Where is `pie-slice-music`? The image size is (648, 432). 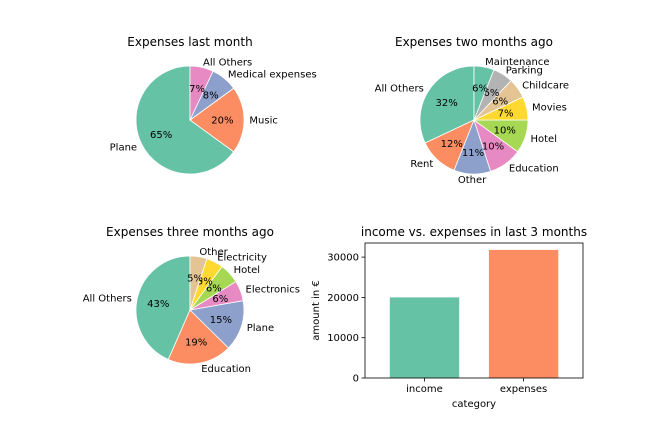 pie-slice-music is located at coordinates (217, 120).